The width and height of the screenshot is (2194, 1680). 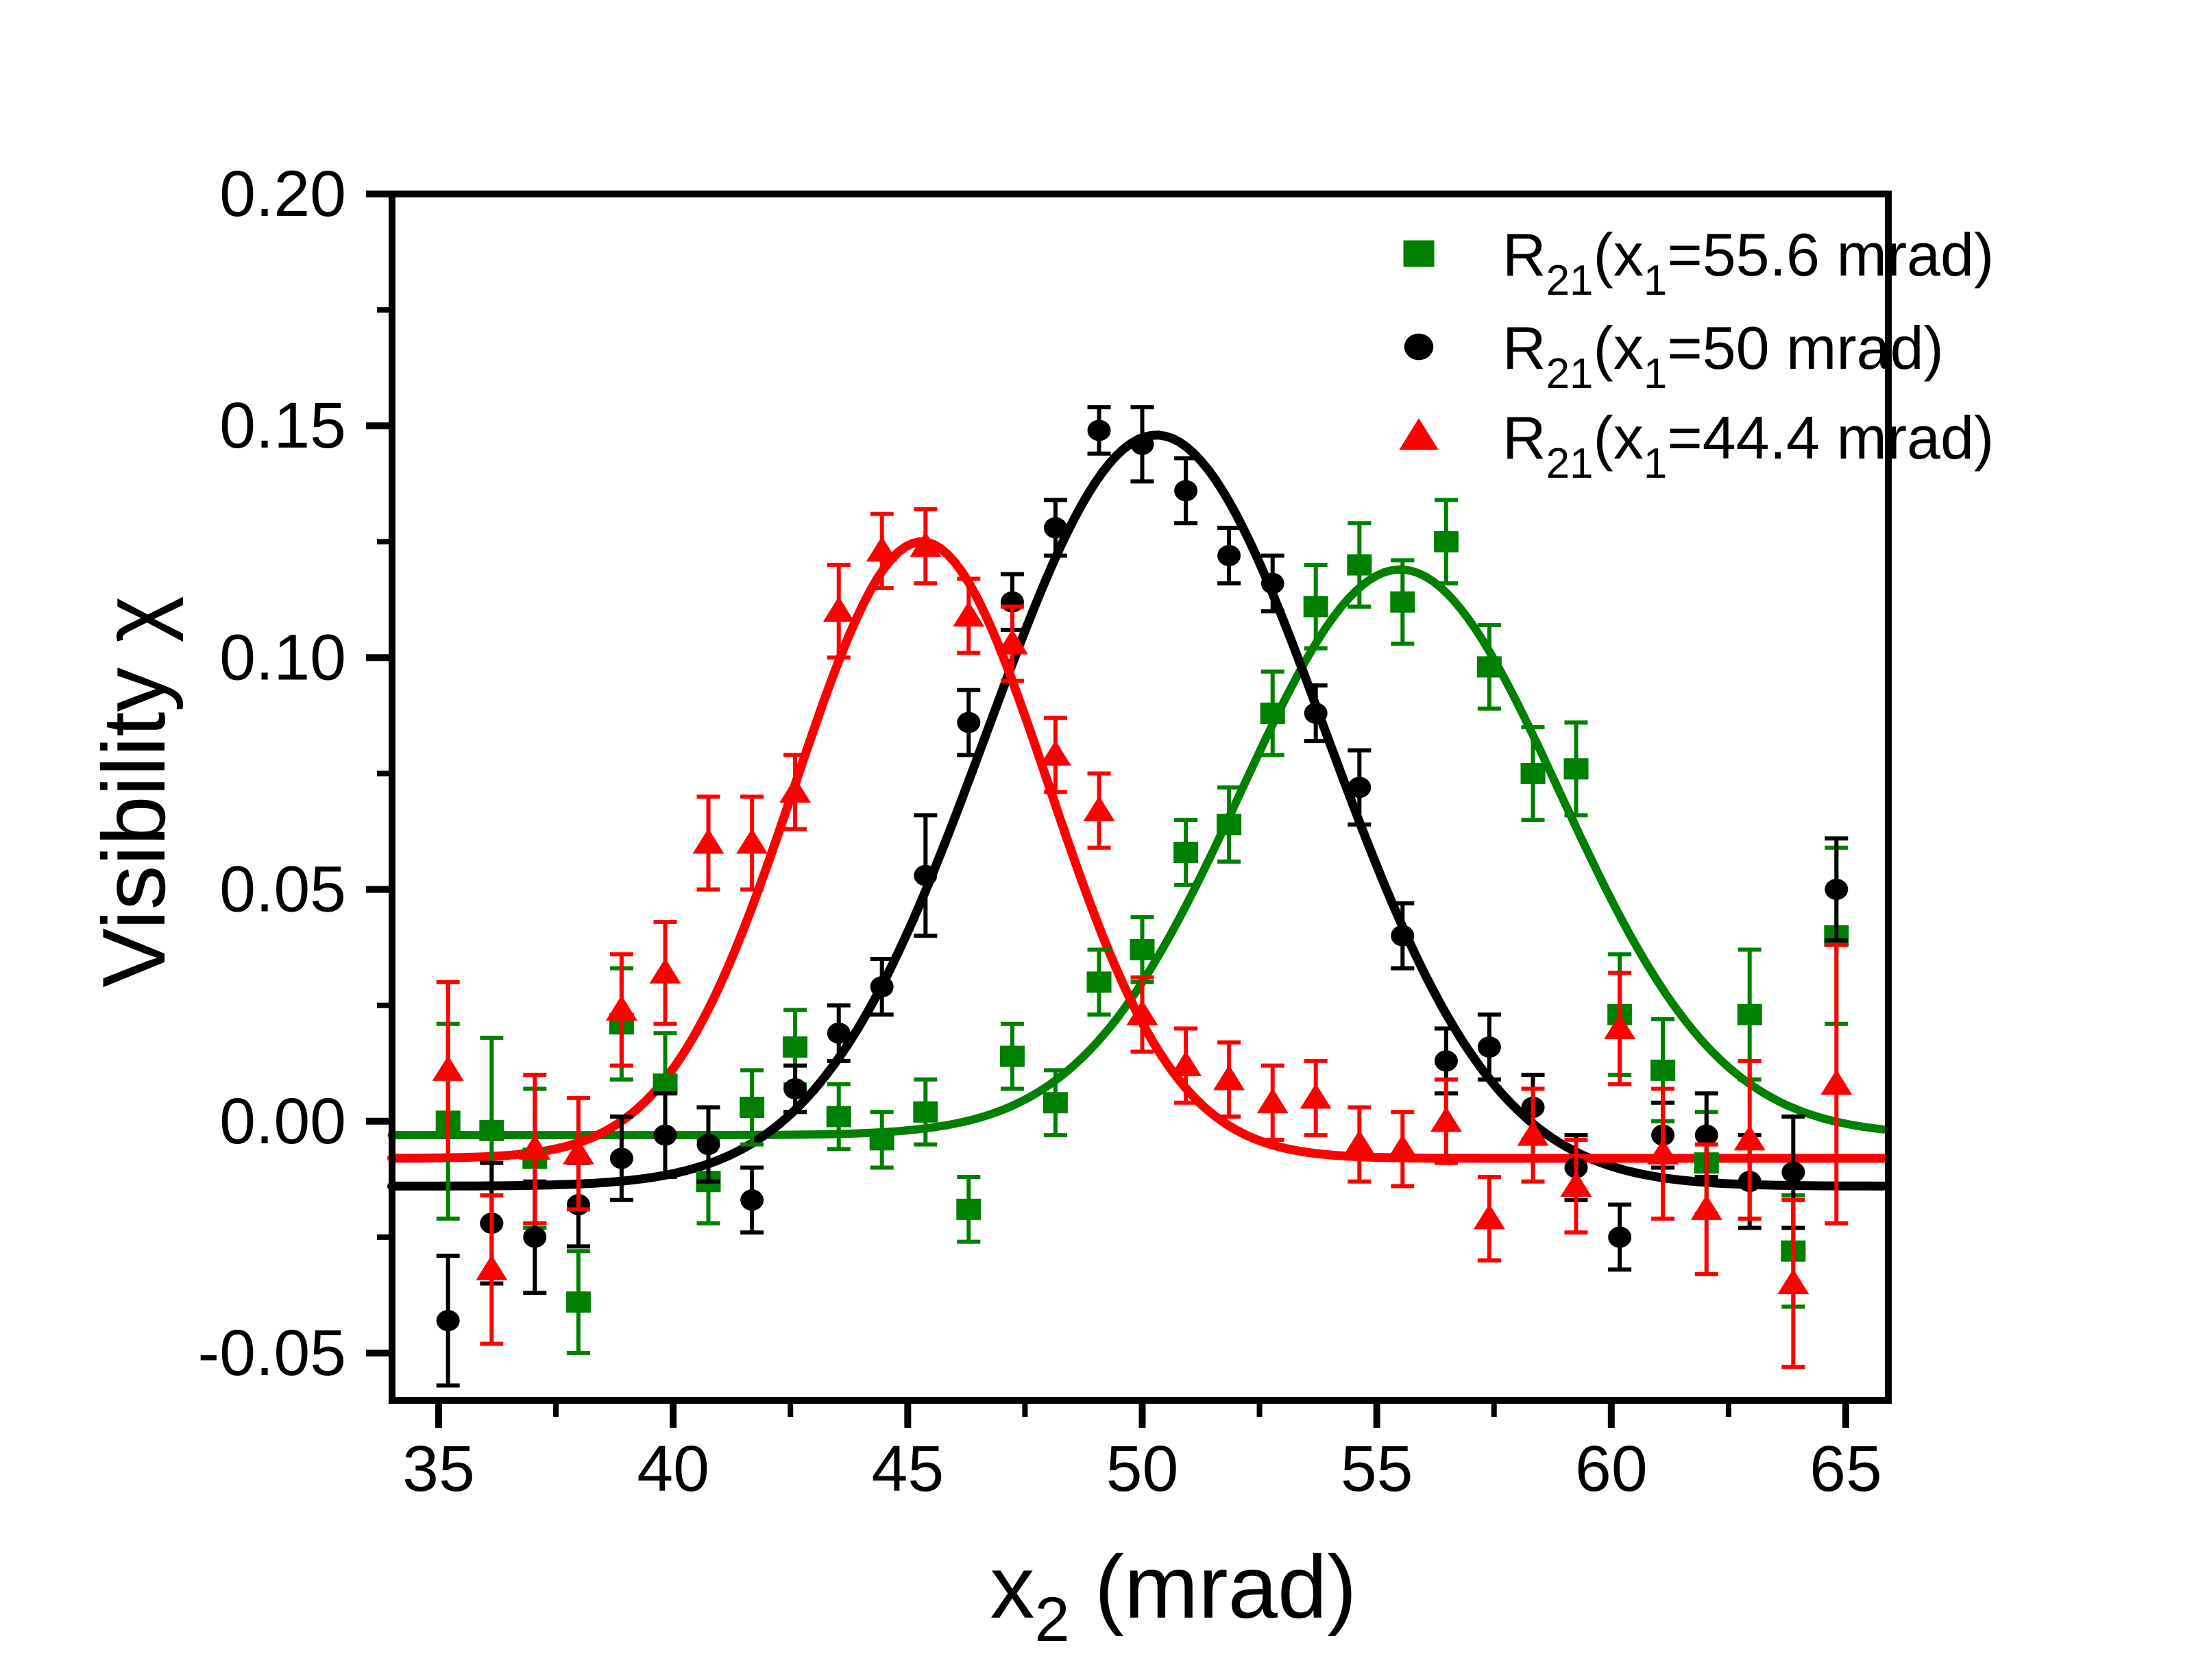 I want to click on y-tick-label: 0.20, so click(x=283, y=194).